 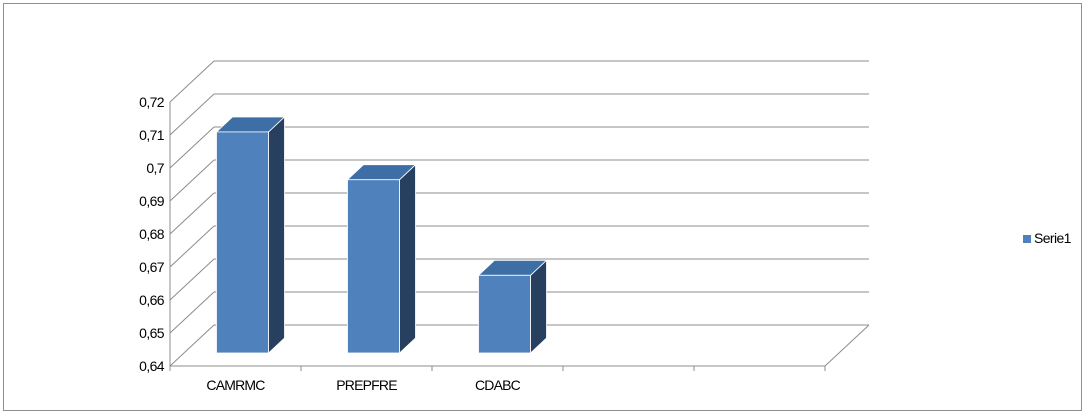 I want to click on y-tick-label: 0,72, so click(x=152, y=102).